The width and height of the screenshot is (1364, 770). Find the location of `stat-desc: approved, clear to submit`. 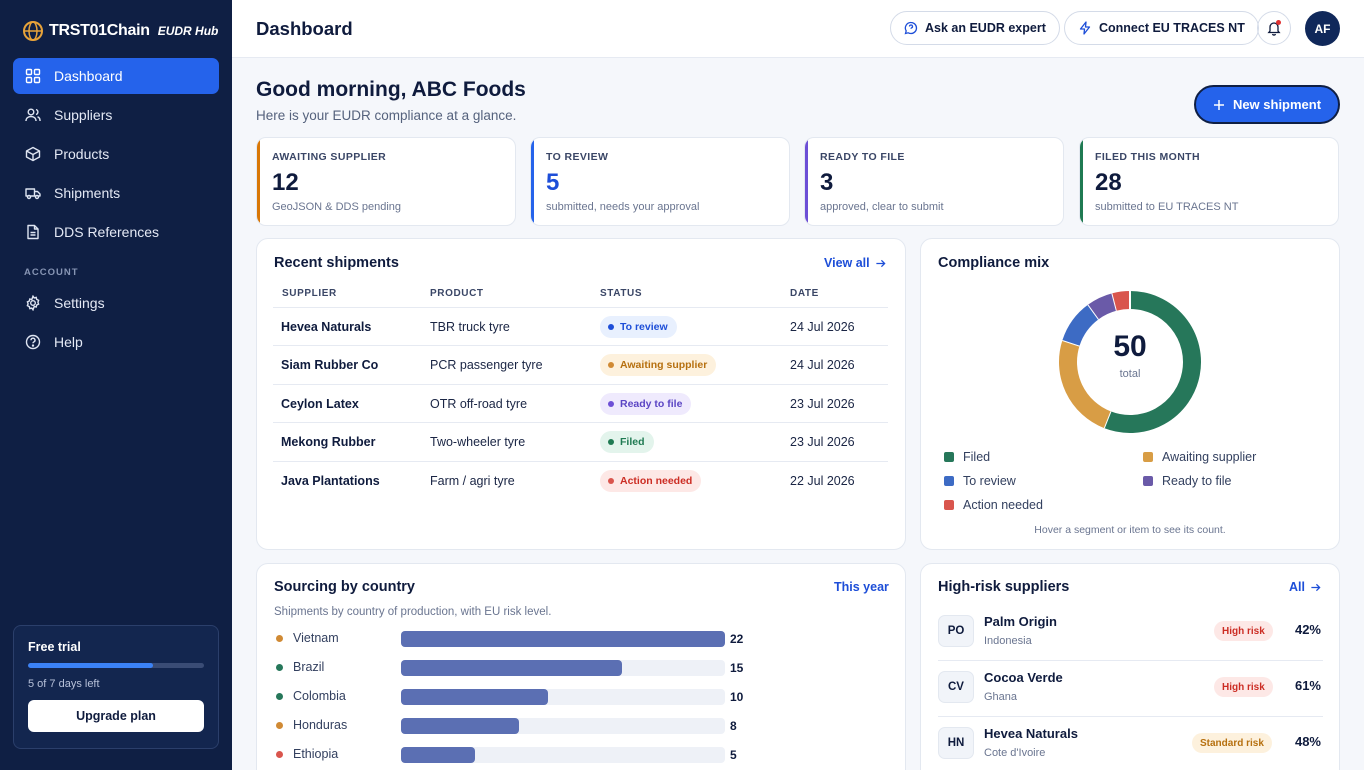

stat-desc: approved, clear to submit is located at coordinates (882, 207).